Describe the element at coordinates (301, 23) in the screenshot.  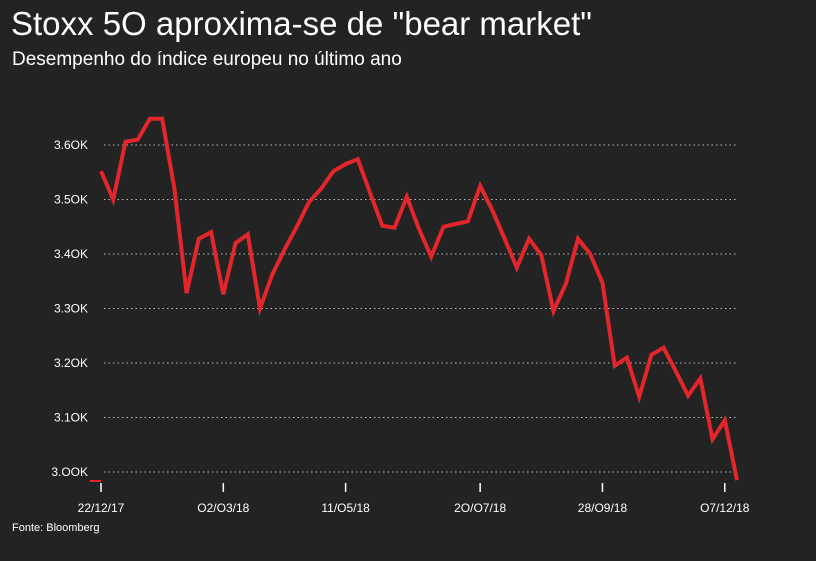
I see `chart-title: Stoxx 5O aproxima-se de "bear market"` at that location.